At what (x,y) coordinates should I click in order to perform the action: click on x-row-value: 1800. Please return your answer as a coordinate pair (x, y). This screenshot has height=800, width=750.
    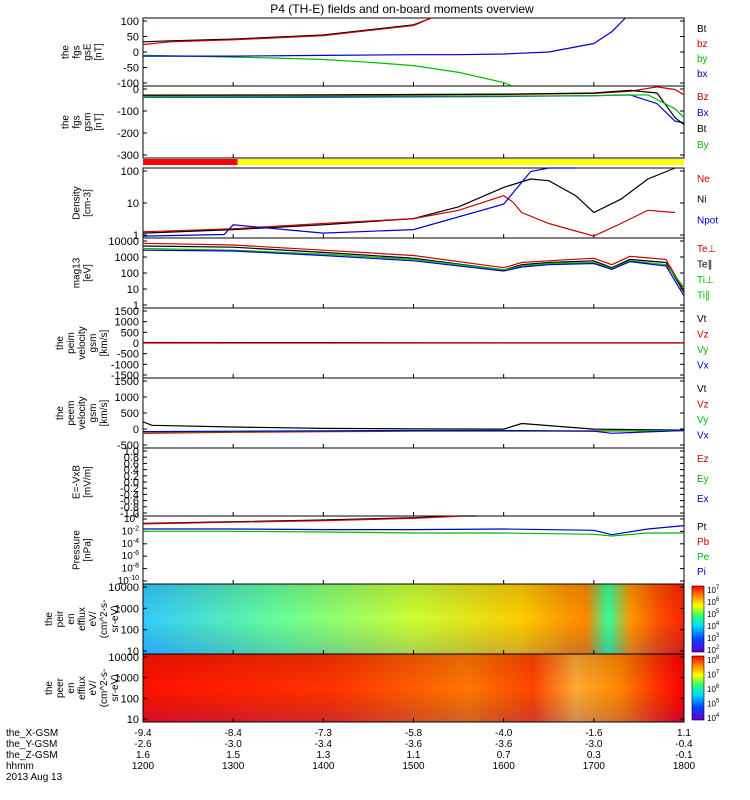
    Looking at the image, I should click on (684, 766).